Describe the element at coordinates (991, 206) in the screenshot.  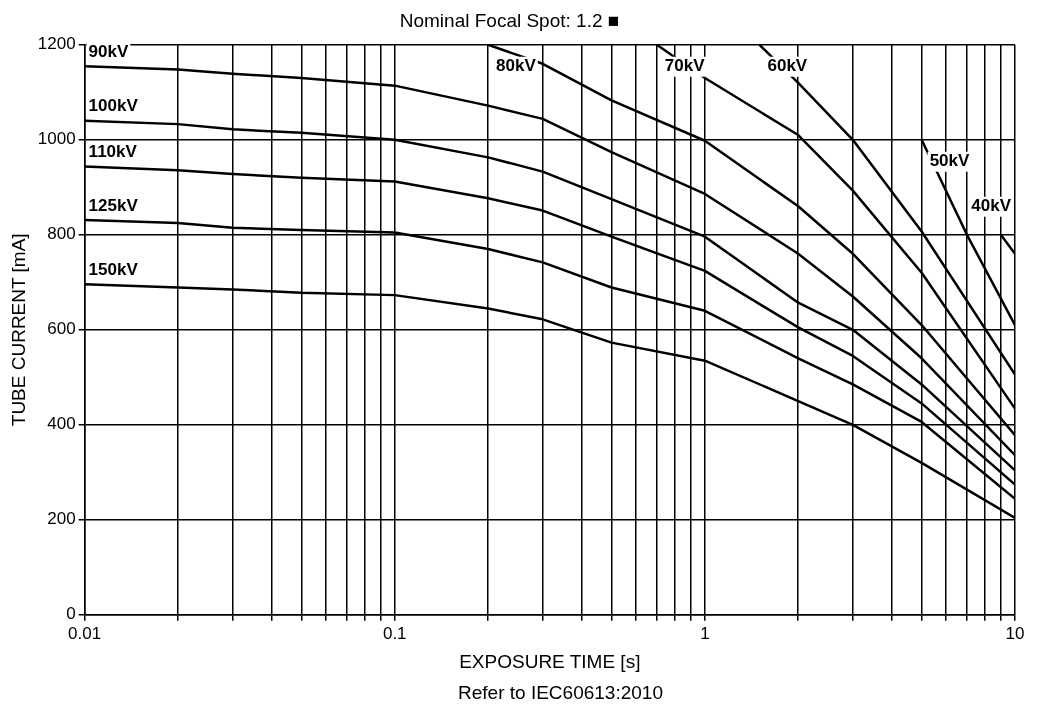
I see `series-label: 40kV` at that location.